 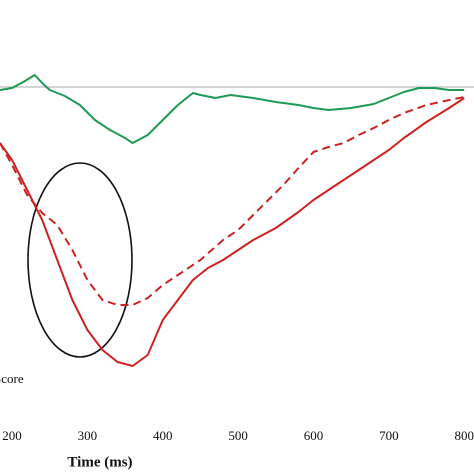 I want to click on legend-text: Score, so click(x=12, y=378).